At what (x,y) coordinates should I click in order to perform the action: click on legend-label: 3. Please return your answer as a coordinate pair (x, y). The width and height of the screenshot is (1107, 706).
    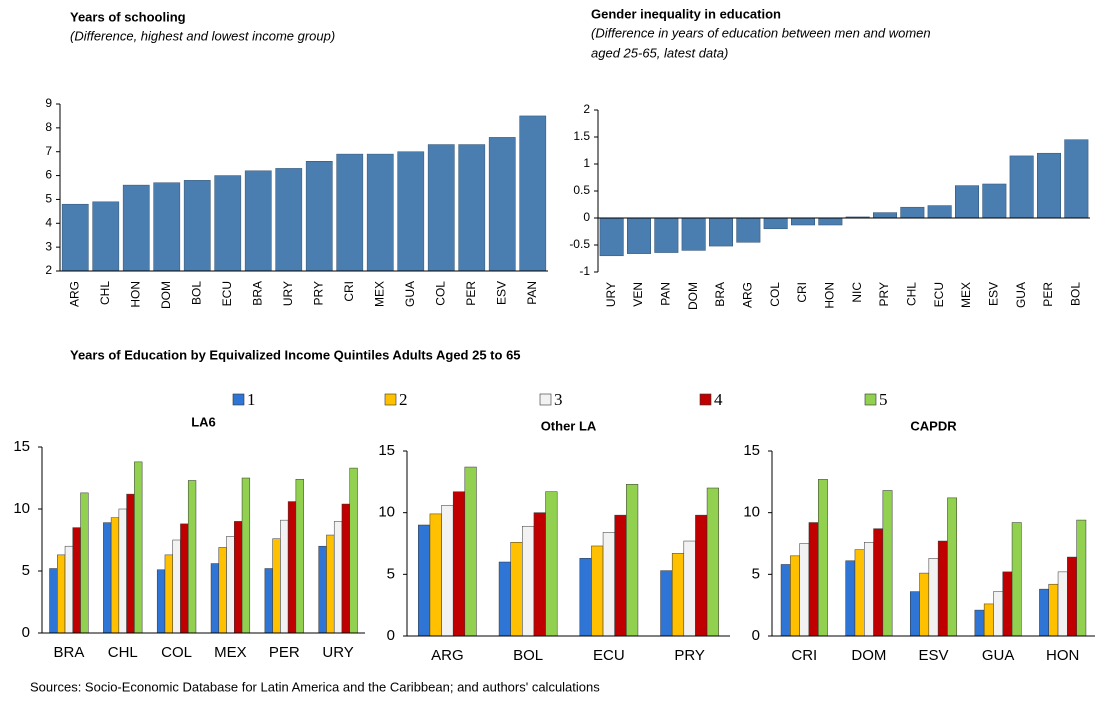
    Looking at the image, I should click on (558, 399).